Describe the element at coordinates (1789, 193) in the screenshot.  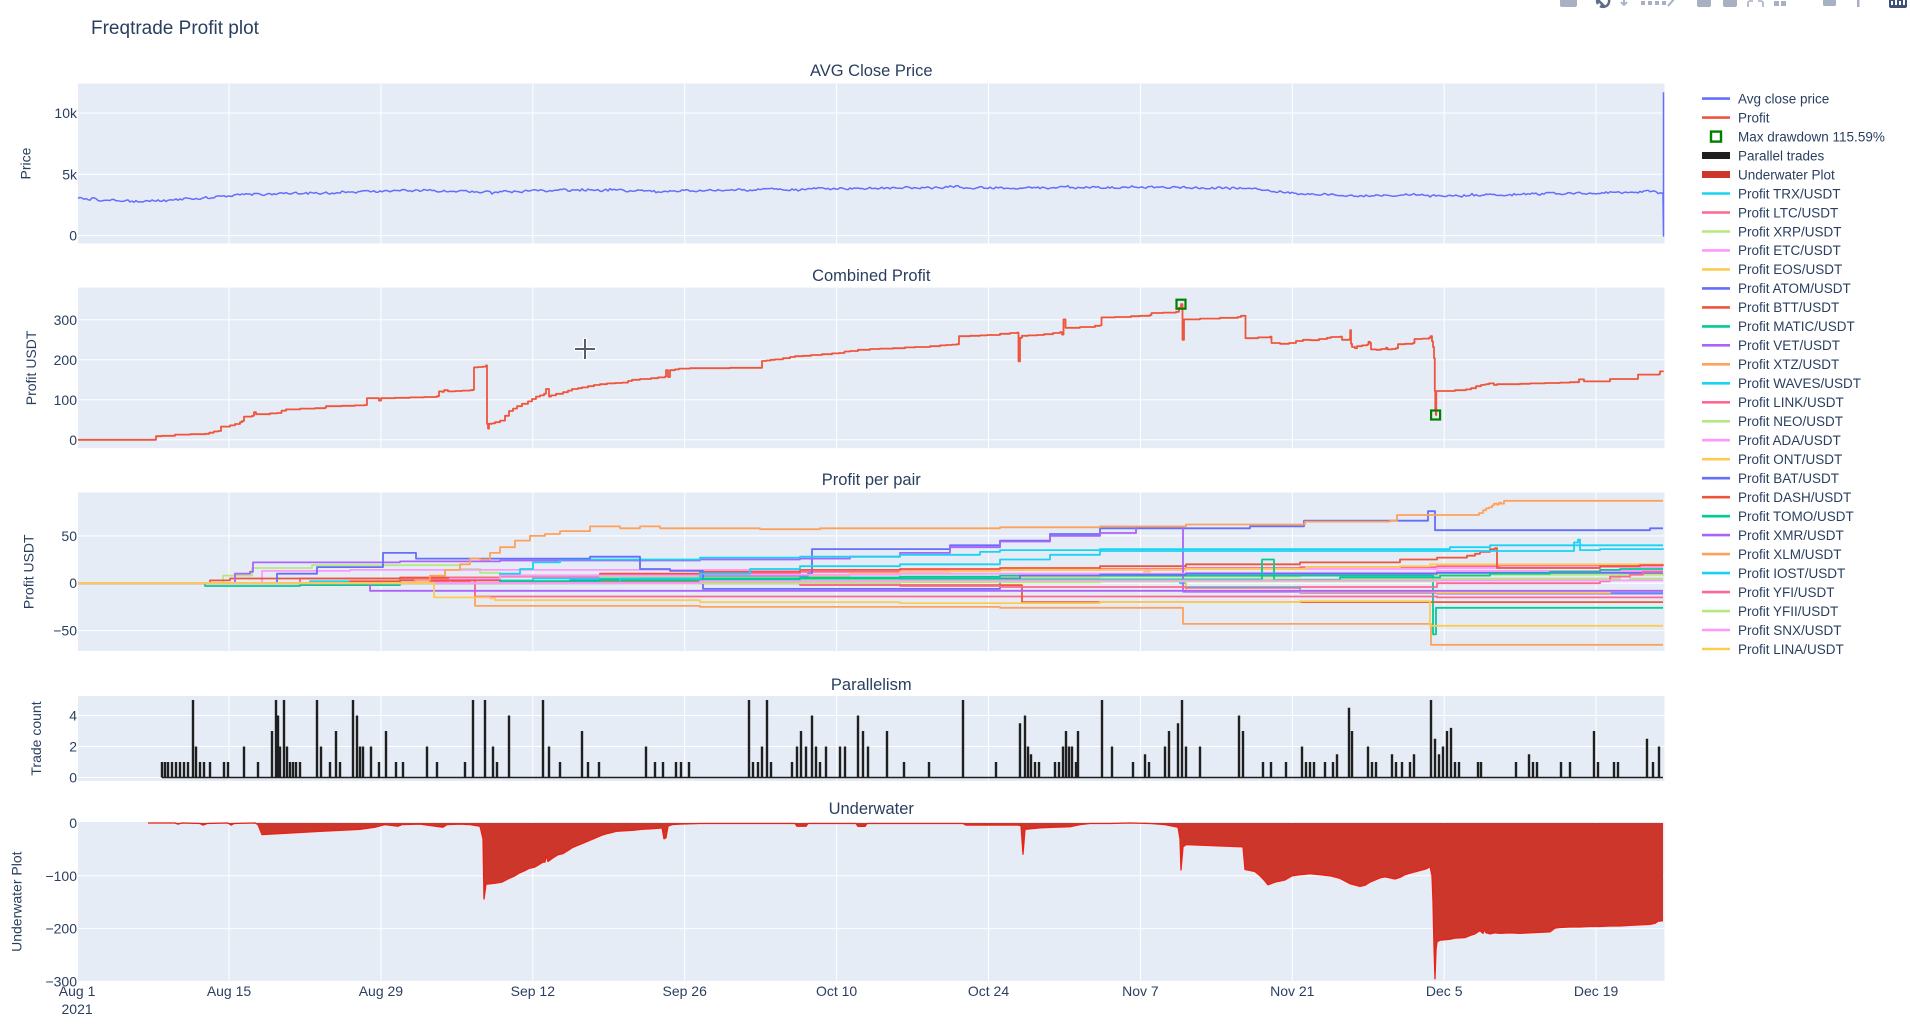
I see `svg-text: Profit TRX/USDT` at that location.